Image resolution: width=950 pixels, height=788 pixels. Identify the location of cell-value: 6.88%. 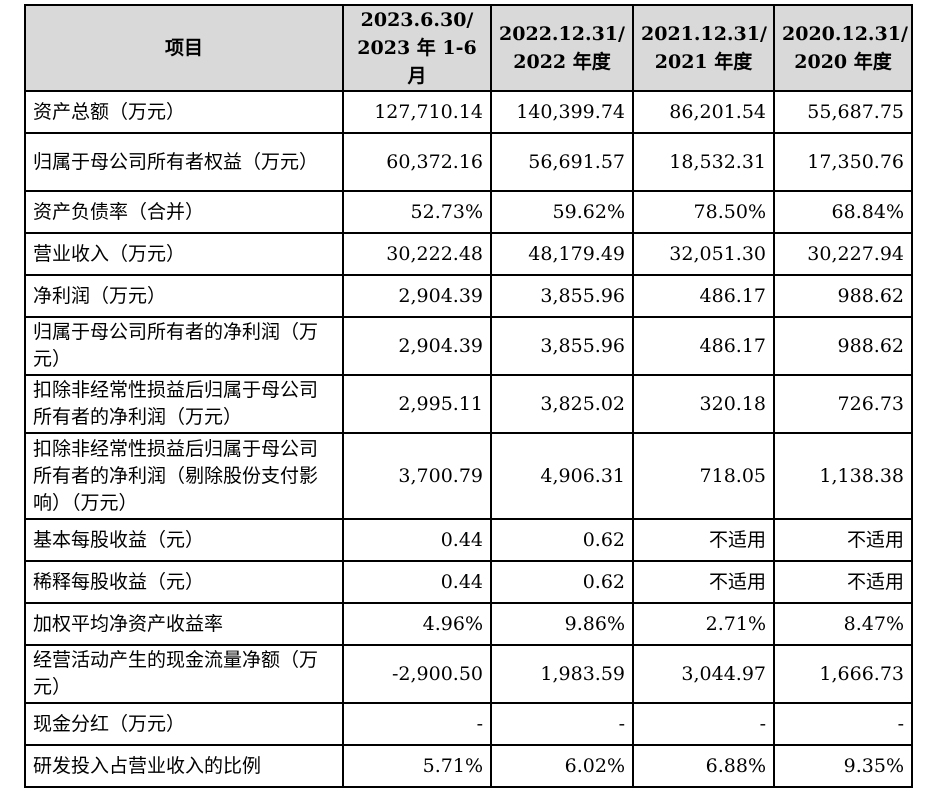
(703, 766).